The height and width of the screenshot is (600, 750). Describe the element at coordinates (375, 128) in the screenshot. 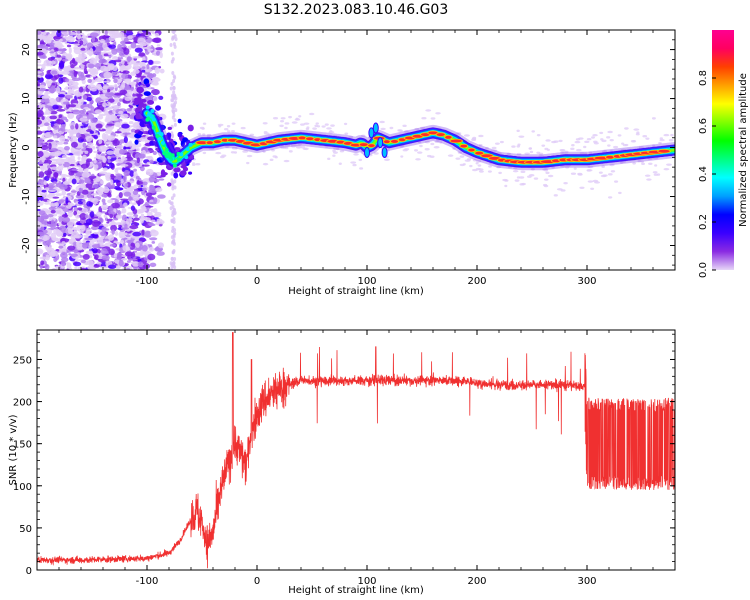

I see `spectrogram-wiggle` at that location.